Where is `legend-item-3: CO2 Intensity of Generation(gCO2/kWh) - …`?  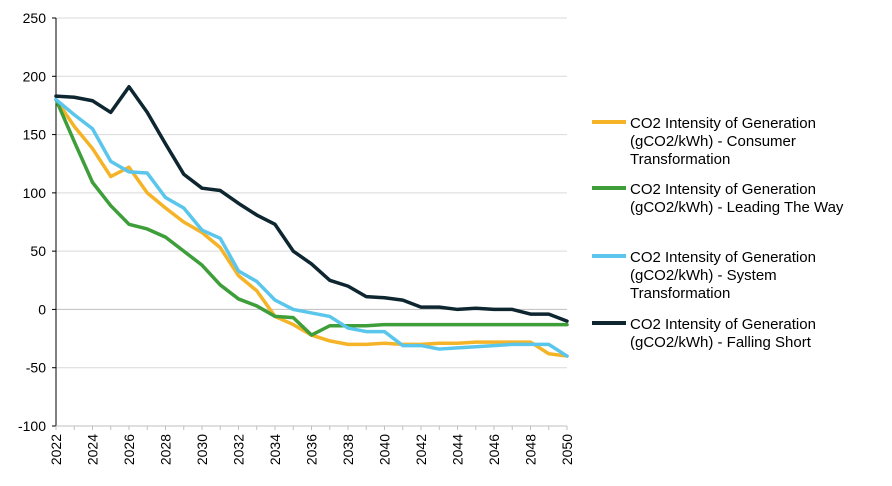 legend-item-3: CO2 Intensity of Generation(gCO2/kWh) - … is located at coordinates (704, 275).